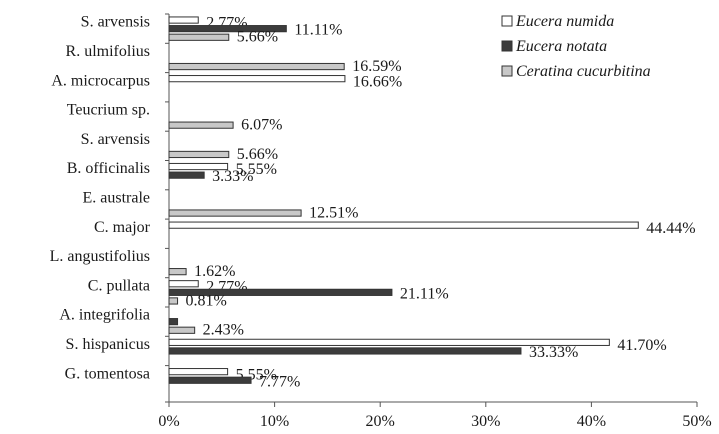 This screenshot has height=434, width=719. What do you see at coordinates (100, 256) in the screenshot?
I see `category-label: L. angustifolius` at bounding box center [100, 256].